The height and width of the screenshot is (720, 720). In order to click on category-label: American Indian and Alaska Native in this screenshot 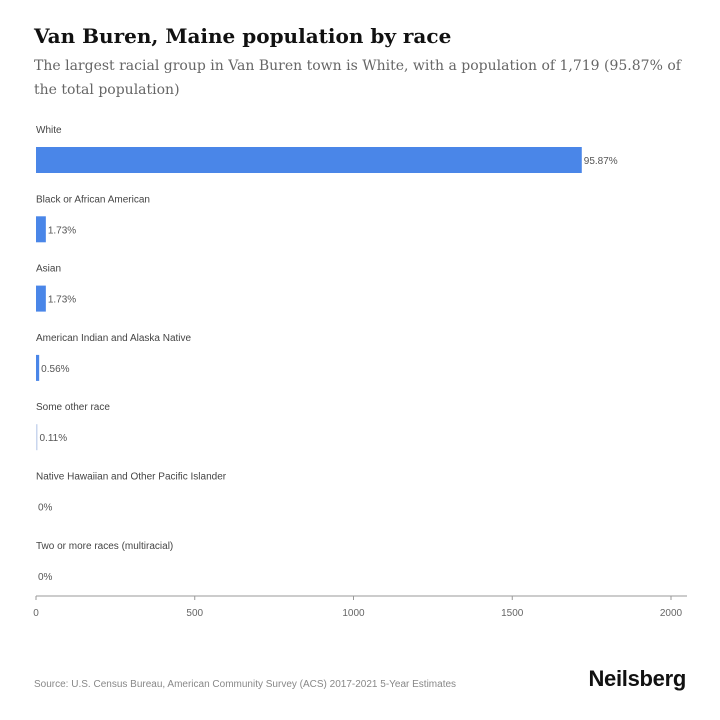, I will do `click(114, 338)`.